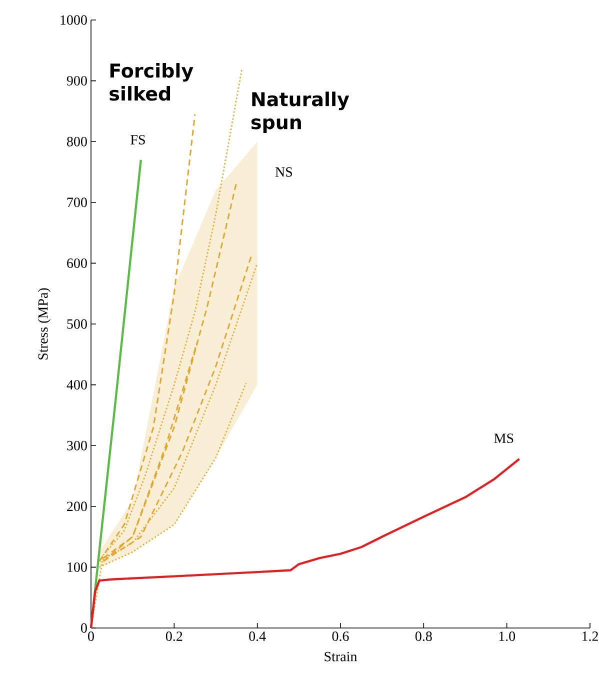 This screenshot has width=599, height=694. Describe the element at coordinates (341, 657) in the screenshot. I see `x-axis-title: Strain` at that location.